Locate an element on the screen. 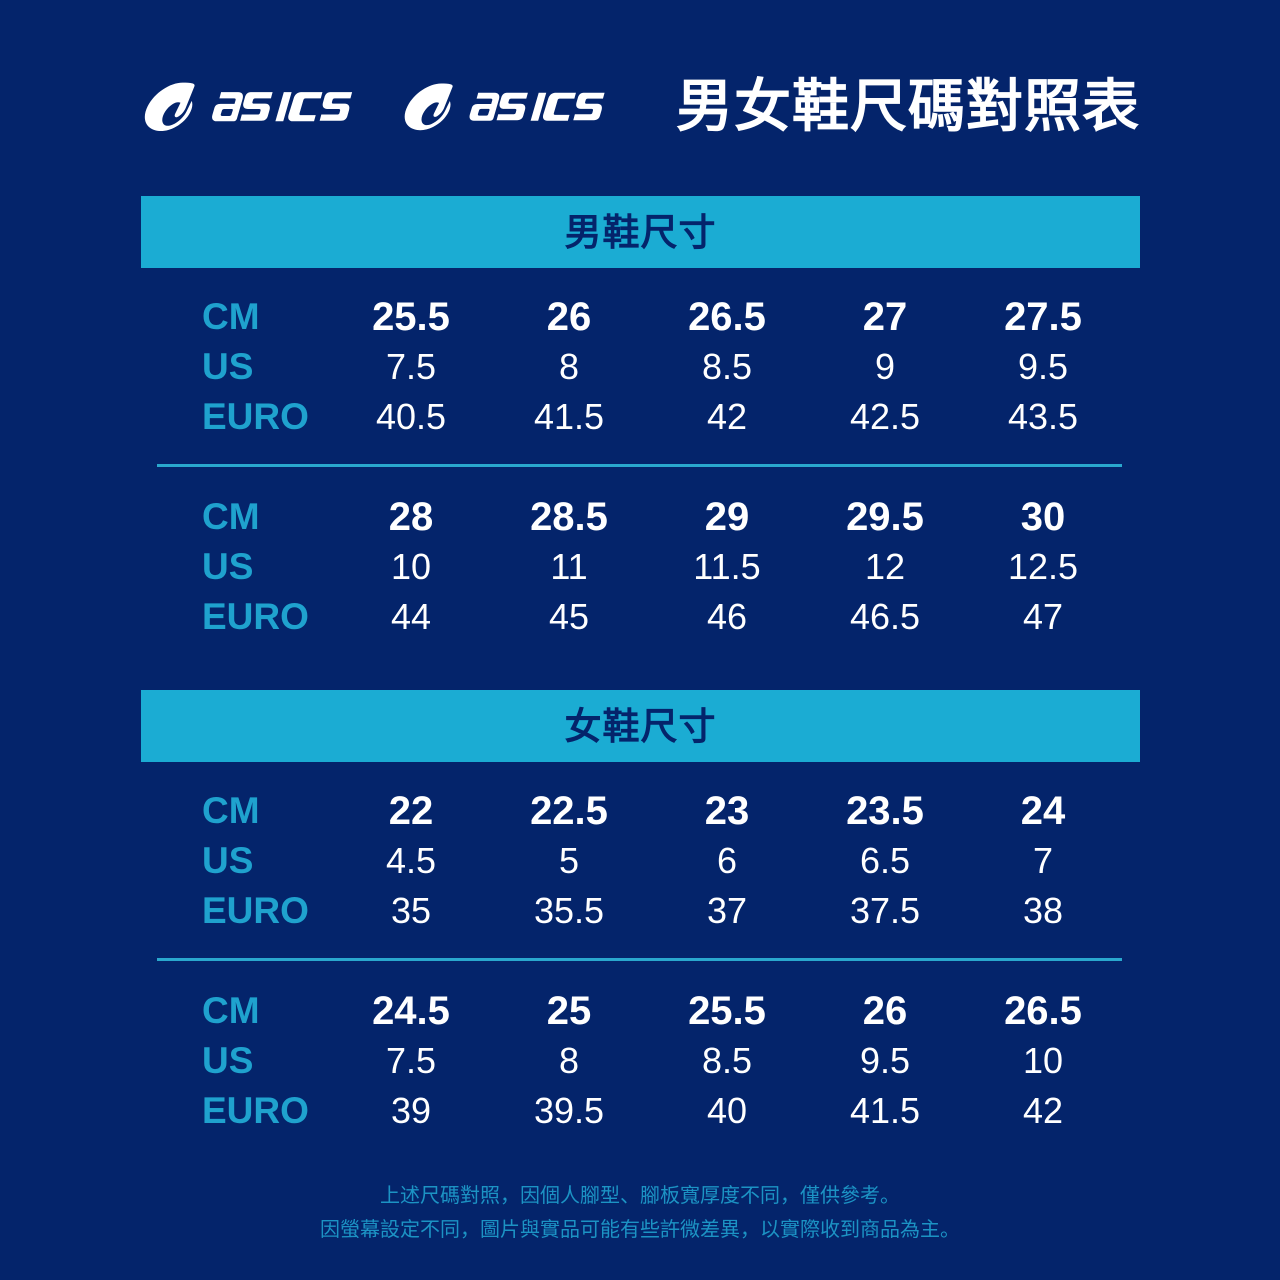 Image resolution: width=1280 pixels, height=1280 pixels. cell-us-1: 5 is located at coordinates (569, 860).